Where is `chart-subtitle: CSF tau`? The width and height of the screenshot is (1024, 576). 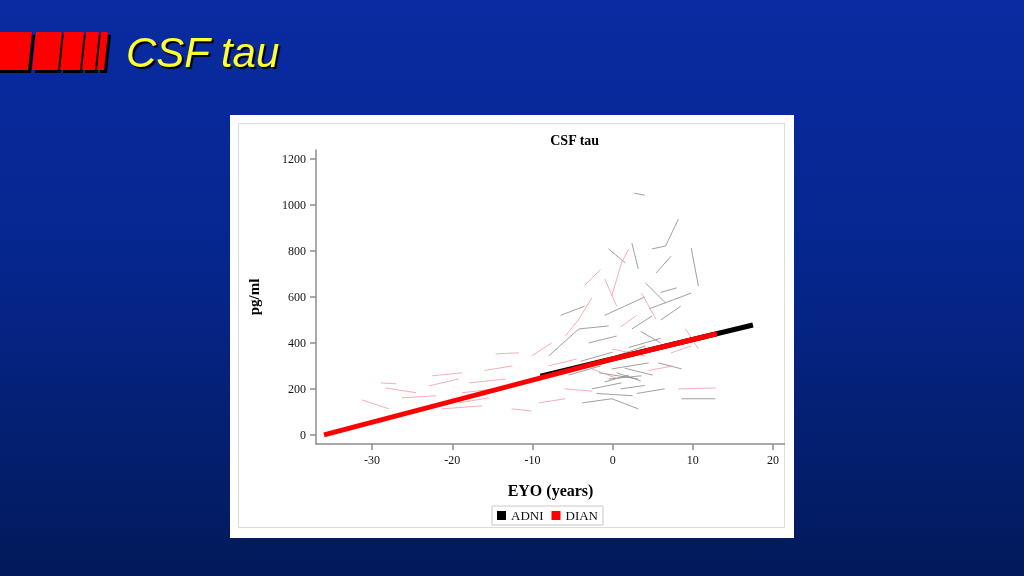 chart-subtitle: CSF tau is located at coordinates (575, 140).